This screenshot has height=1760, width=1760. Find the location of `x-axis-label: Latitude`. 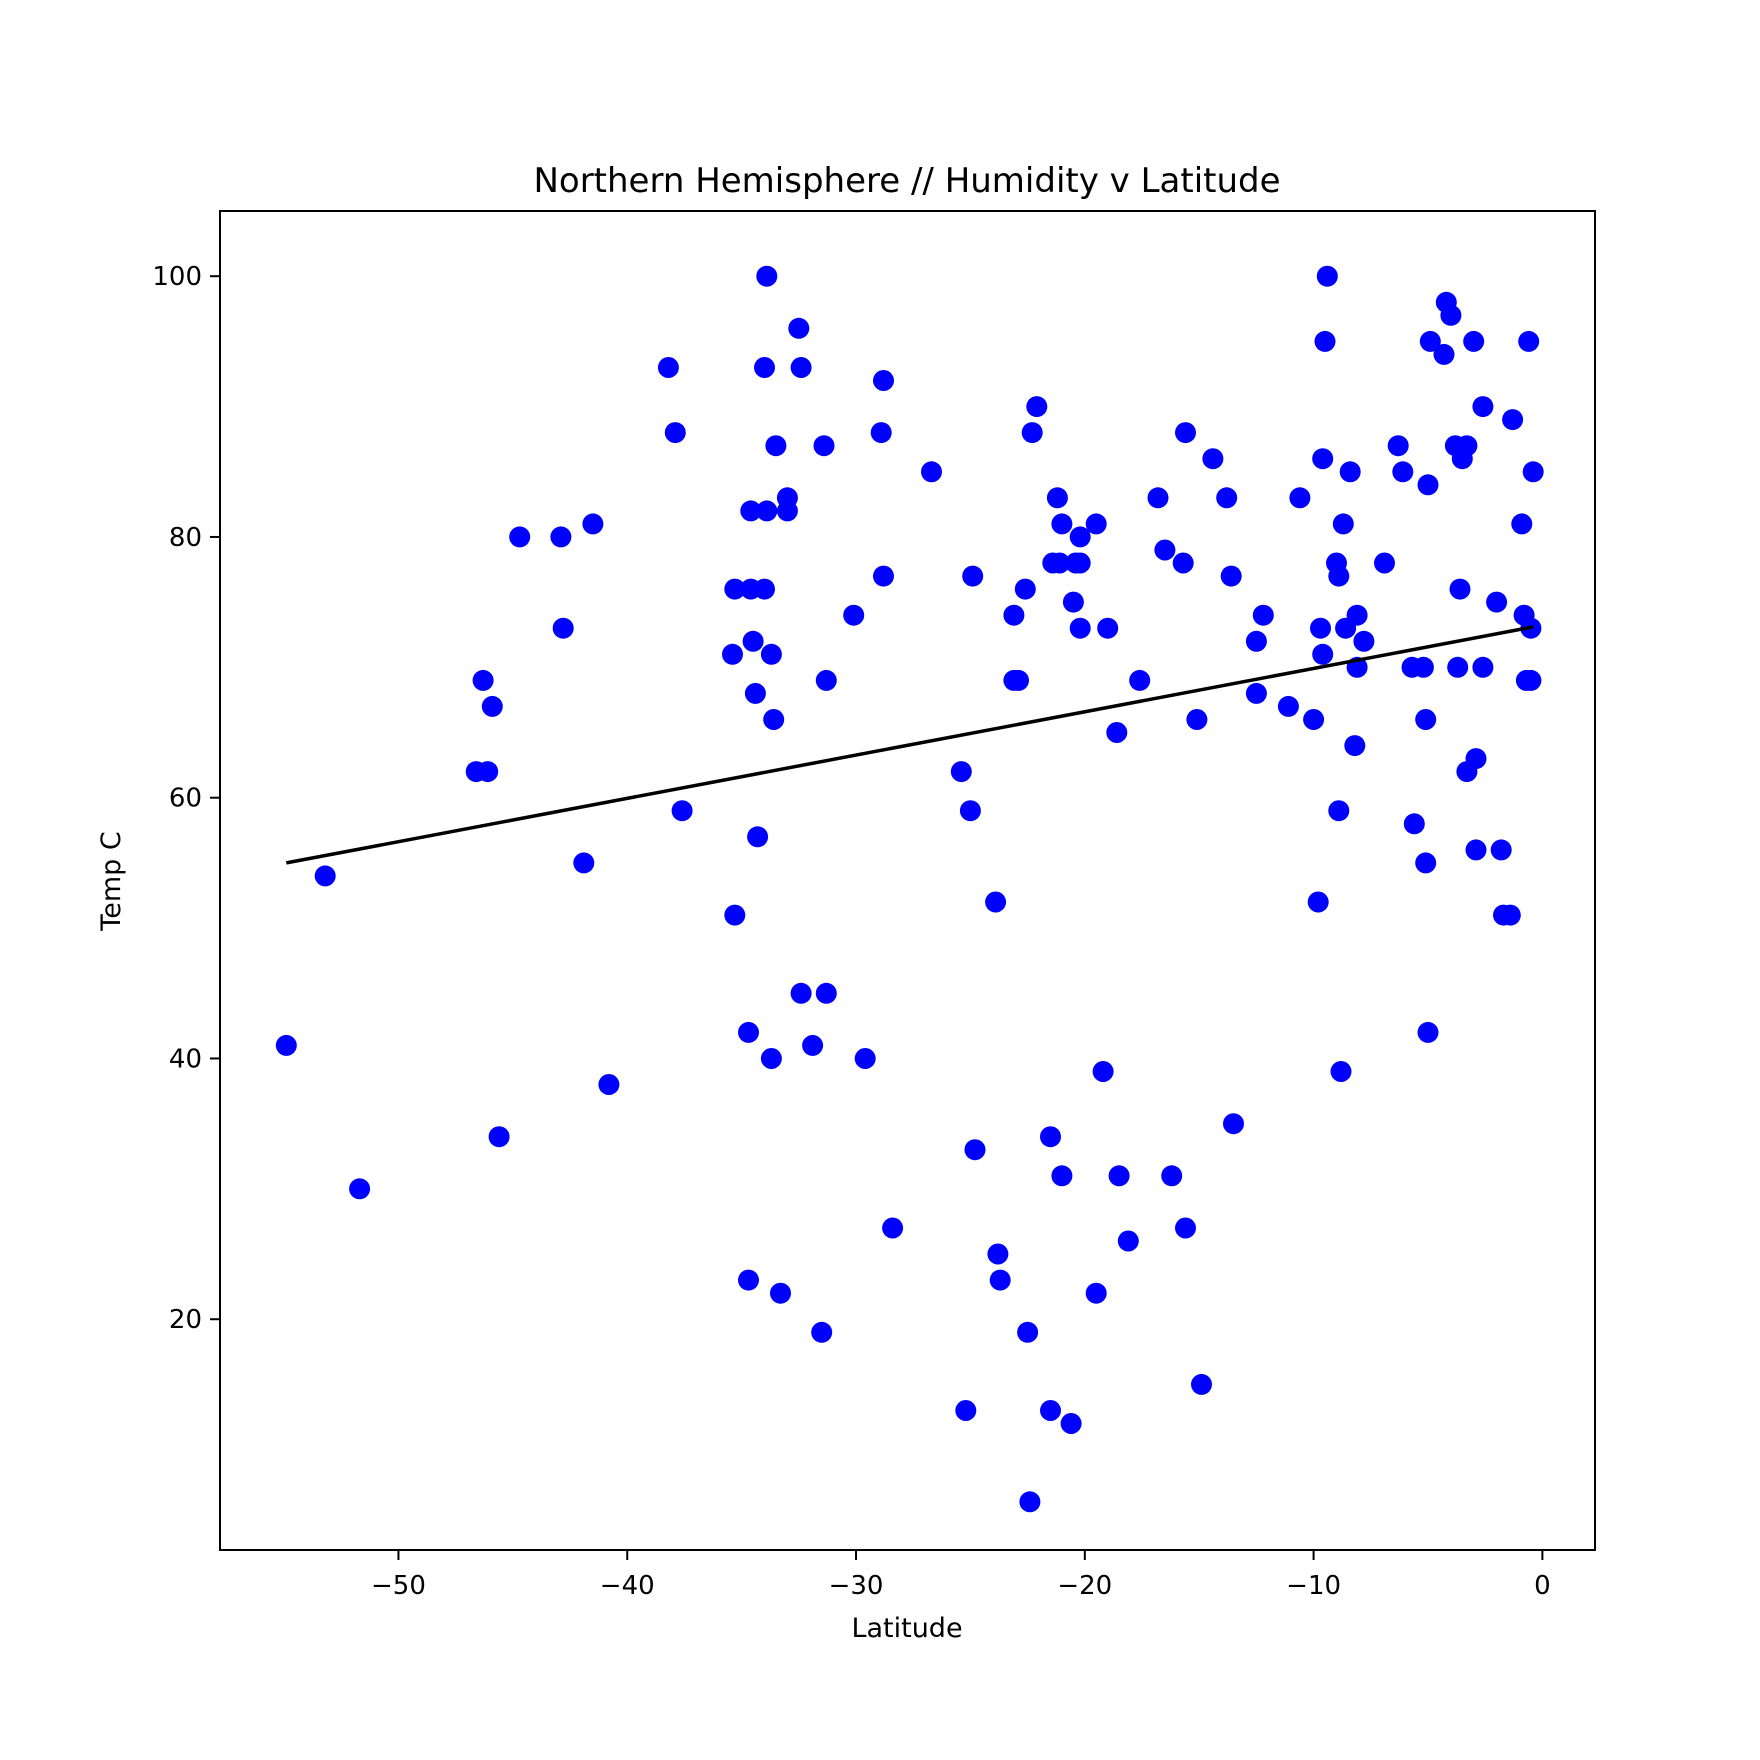

x-axis-label: Latitude is located at coordinates (906, 1628).